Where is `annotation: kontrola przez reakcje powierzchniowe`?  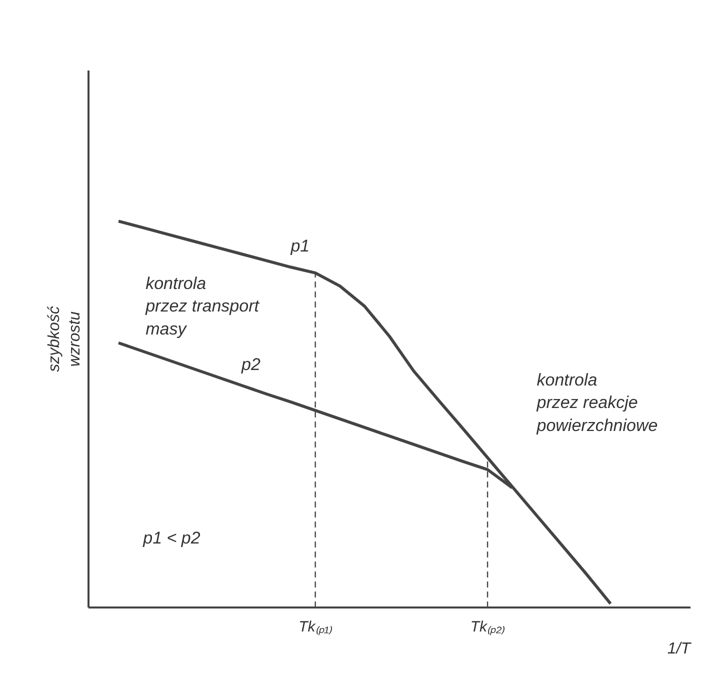 annotation: kontrola przez reakcje powierzchniowe is located at coordinates (597, 403).